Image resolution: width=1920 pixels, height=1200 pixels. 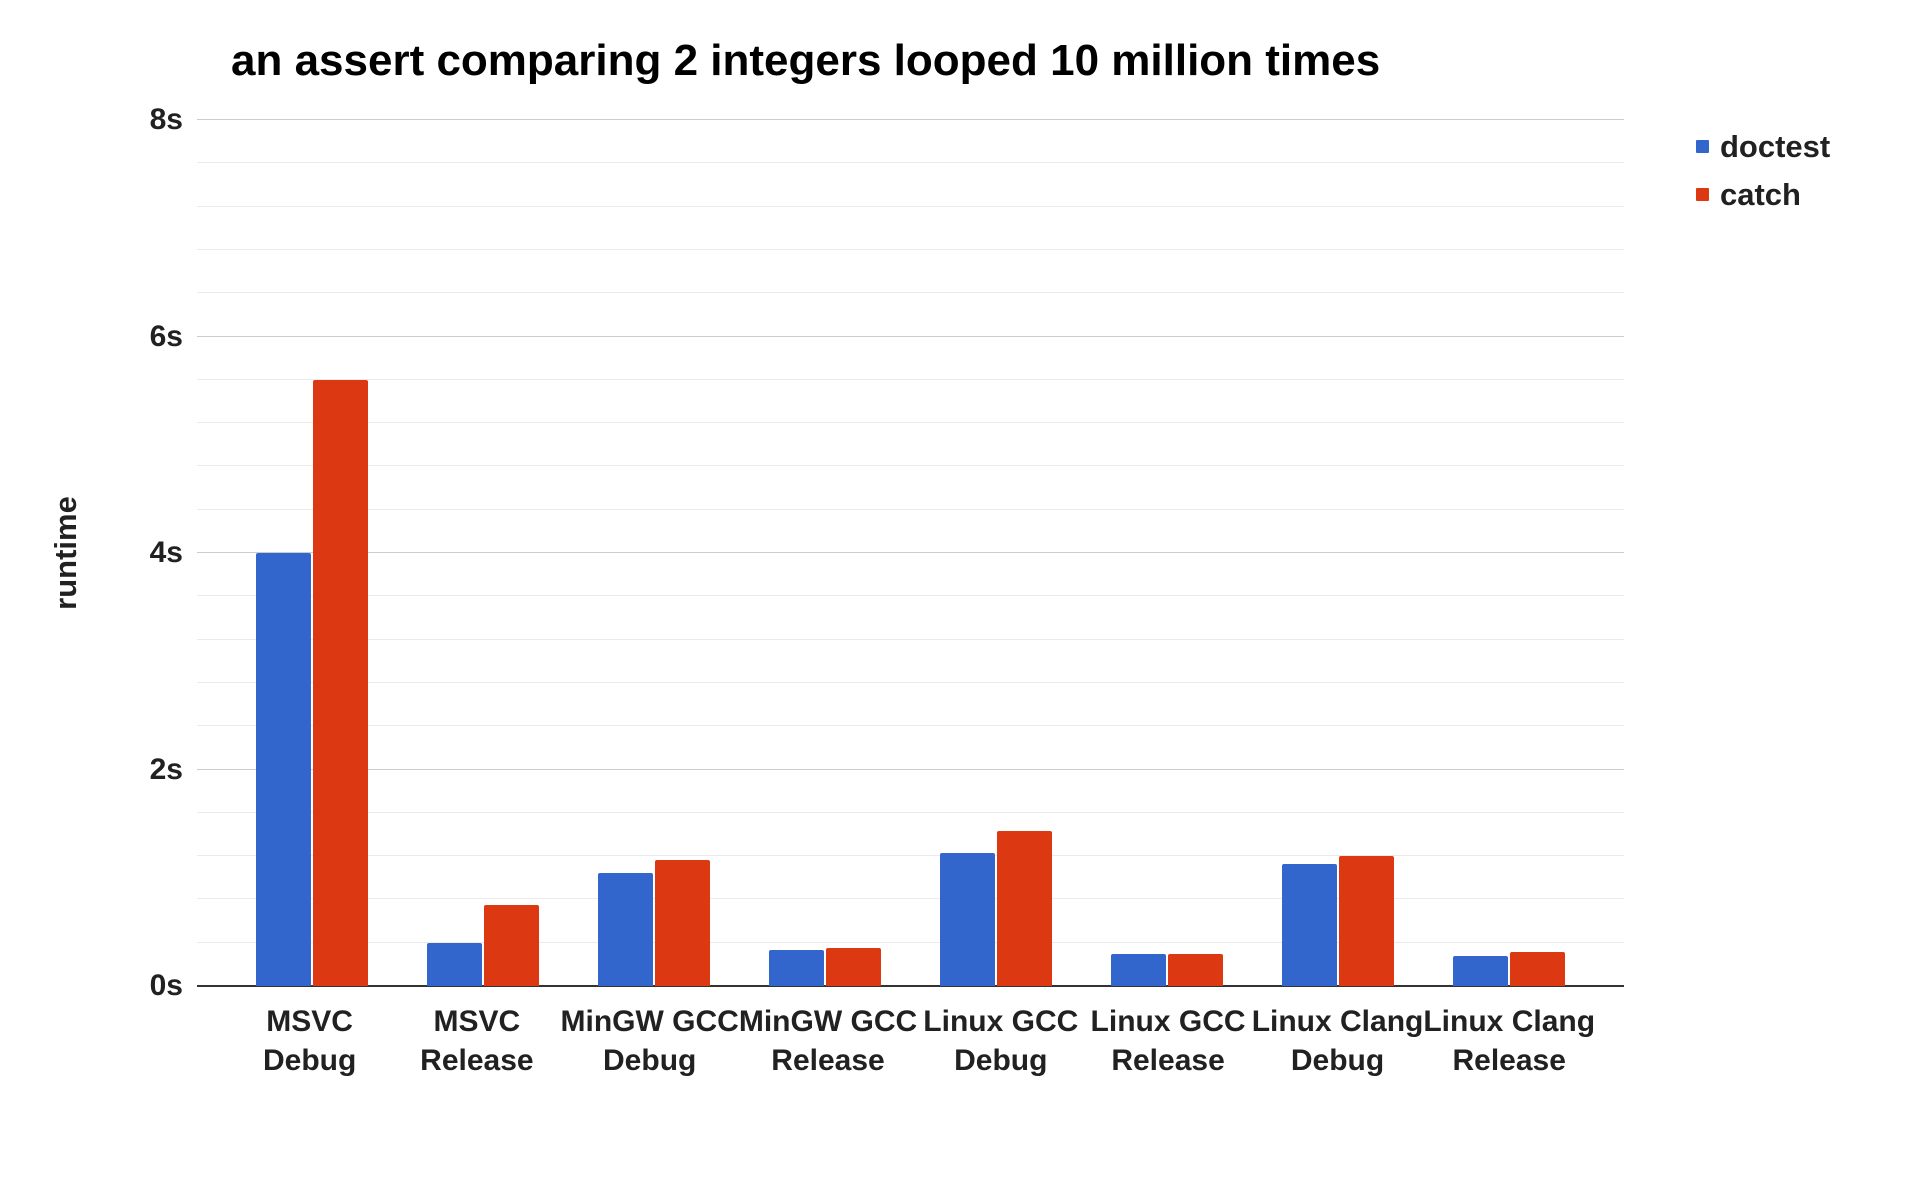 I want to click on gridline-minor-3.2s, so click(x=910, y=639).